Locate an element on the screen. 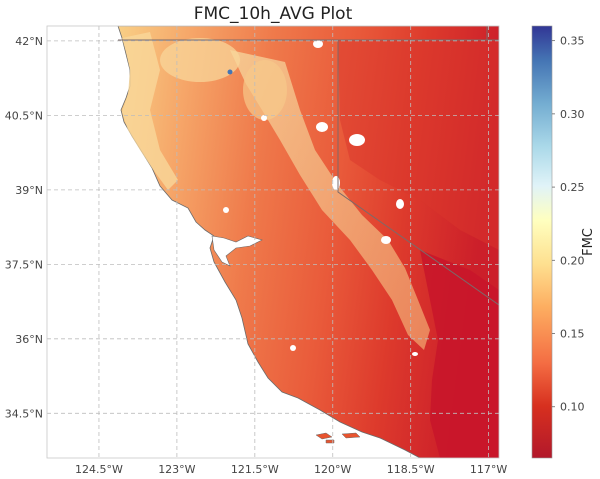  mono-lake is located at coordinates (386, 240).